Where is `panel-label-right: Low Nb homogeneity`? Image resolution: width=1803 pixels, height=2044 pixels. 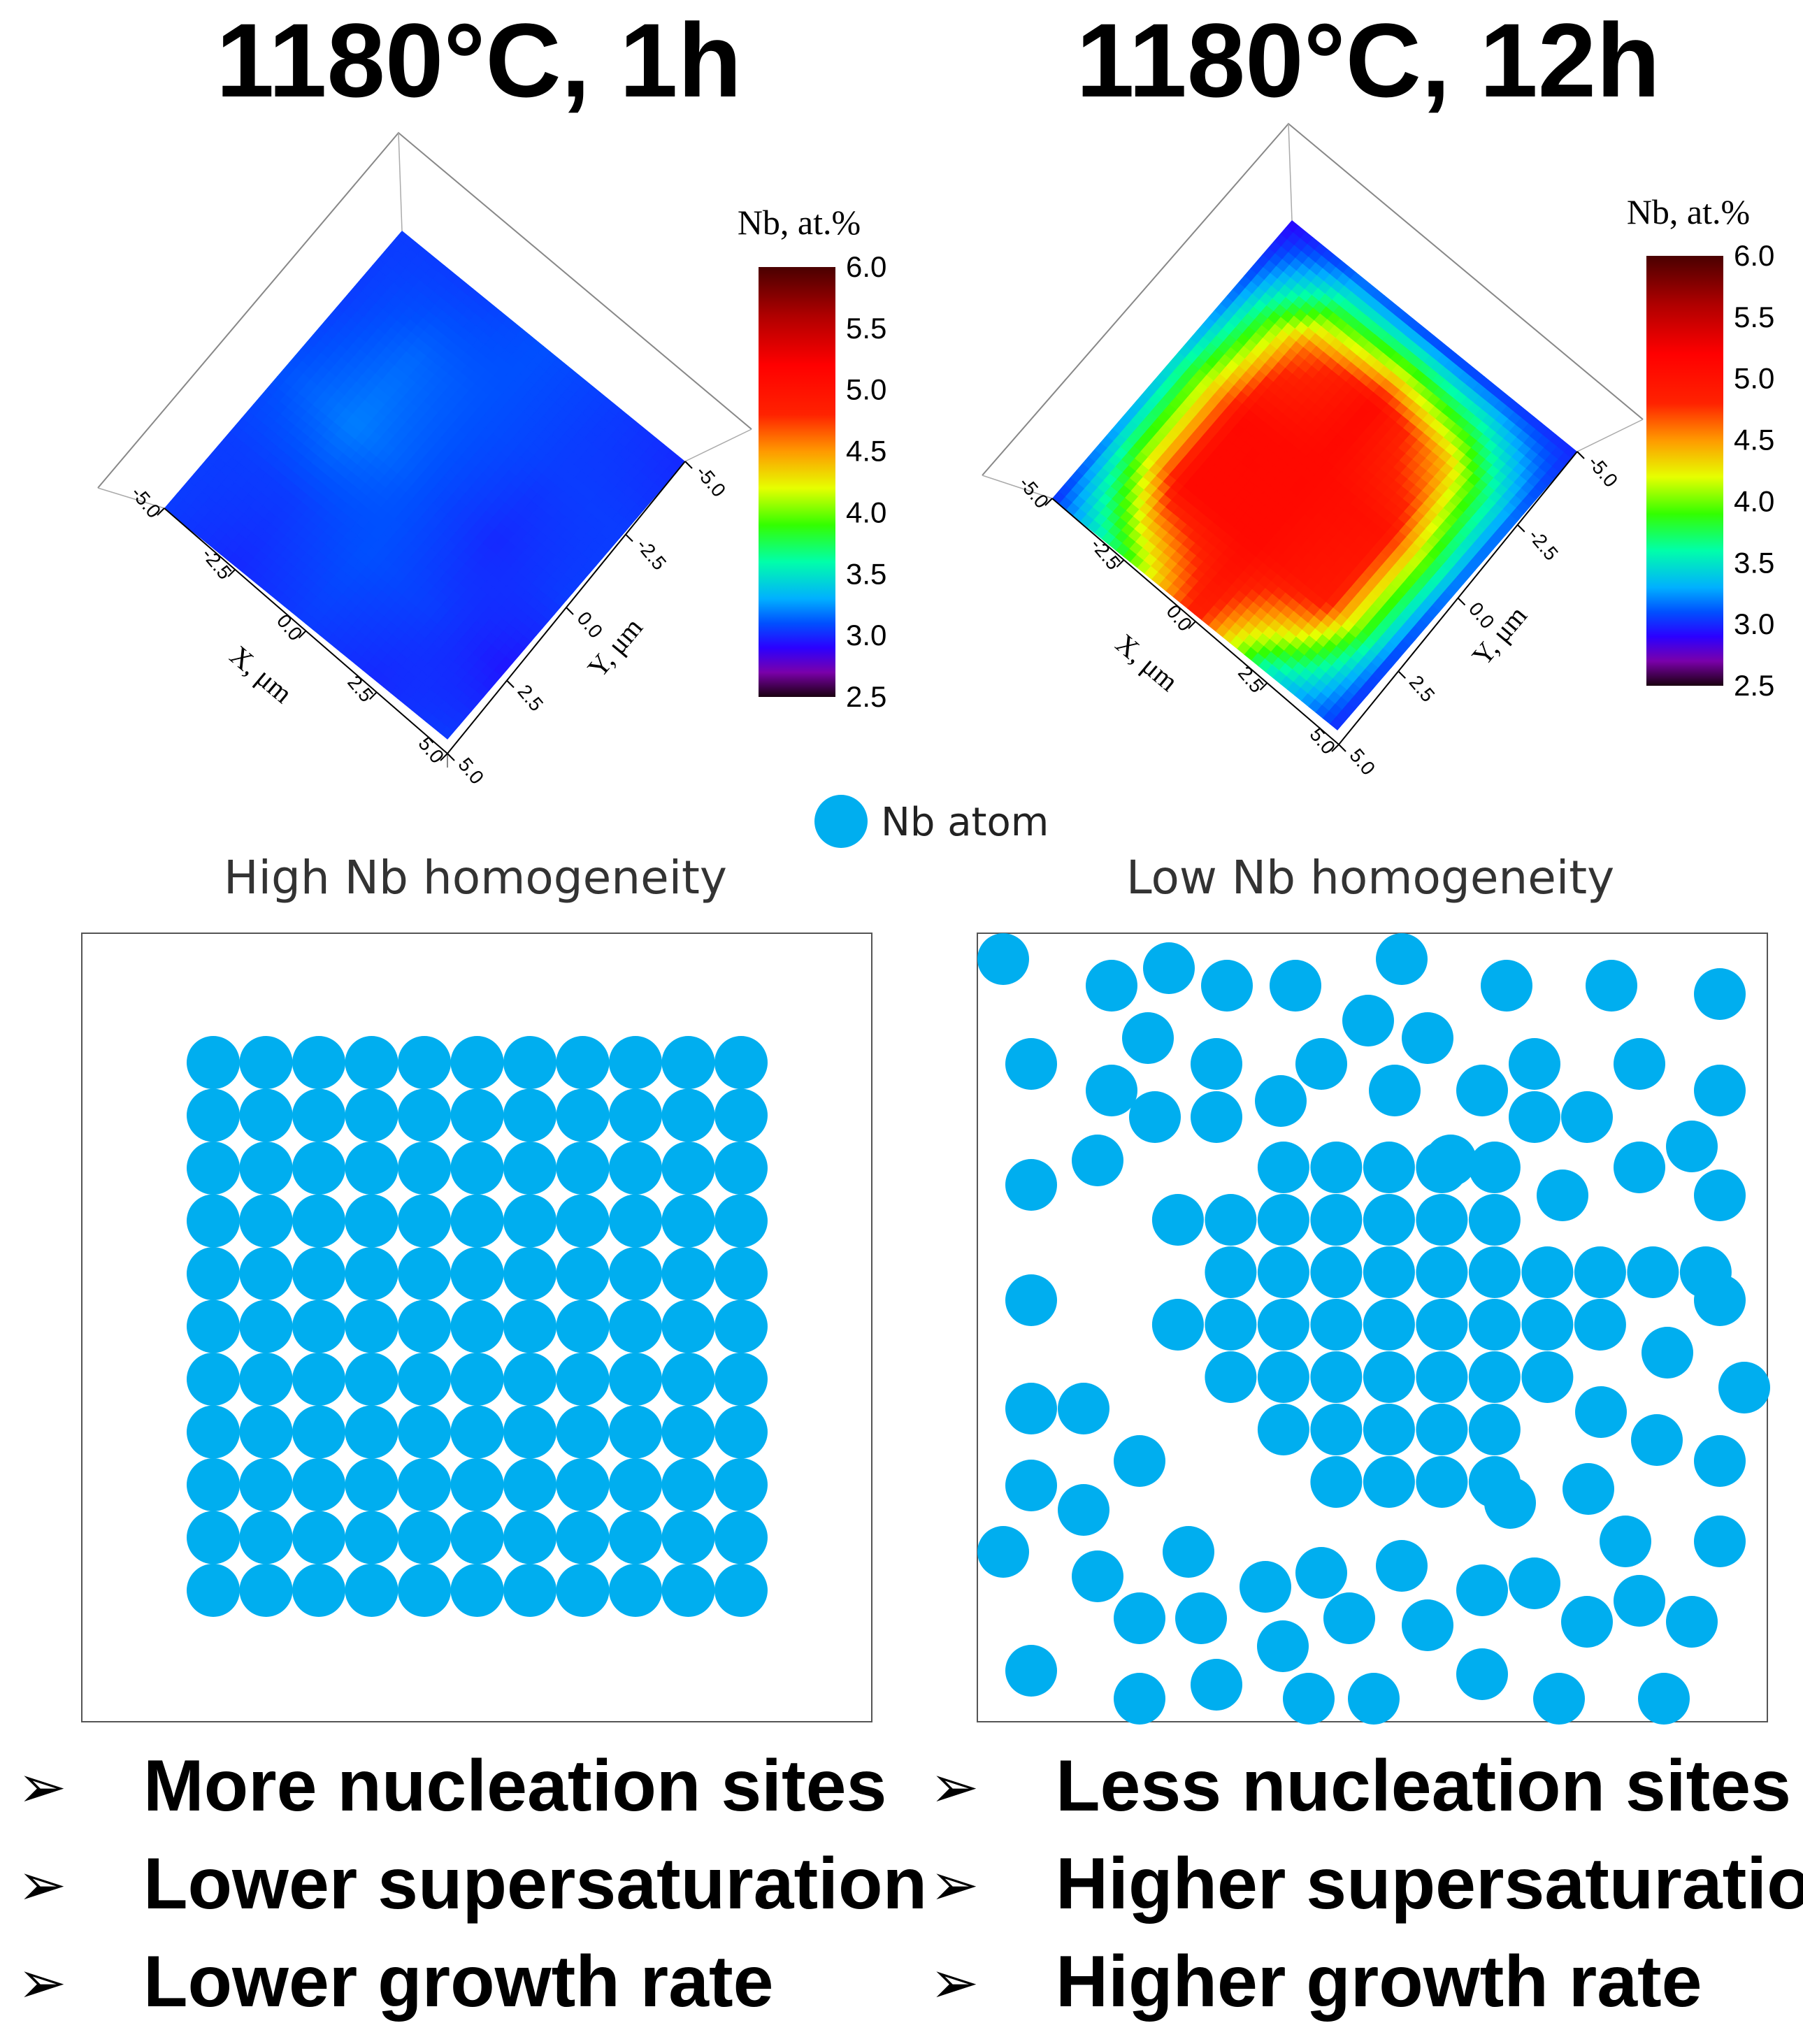
panel-label-right: Low Nb homogeneity is located at coordinates (1370, 878).